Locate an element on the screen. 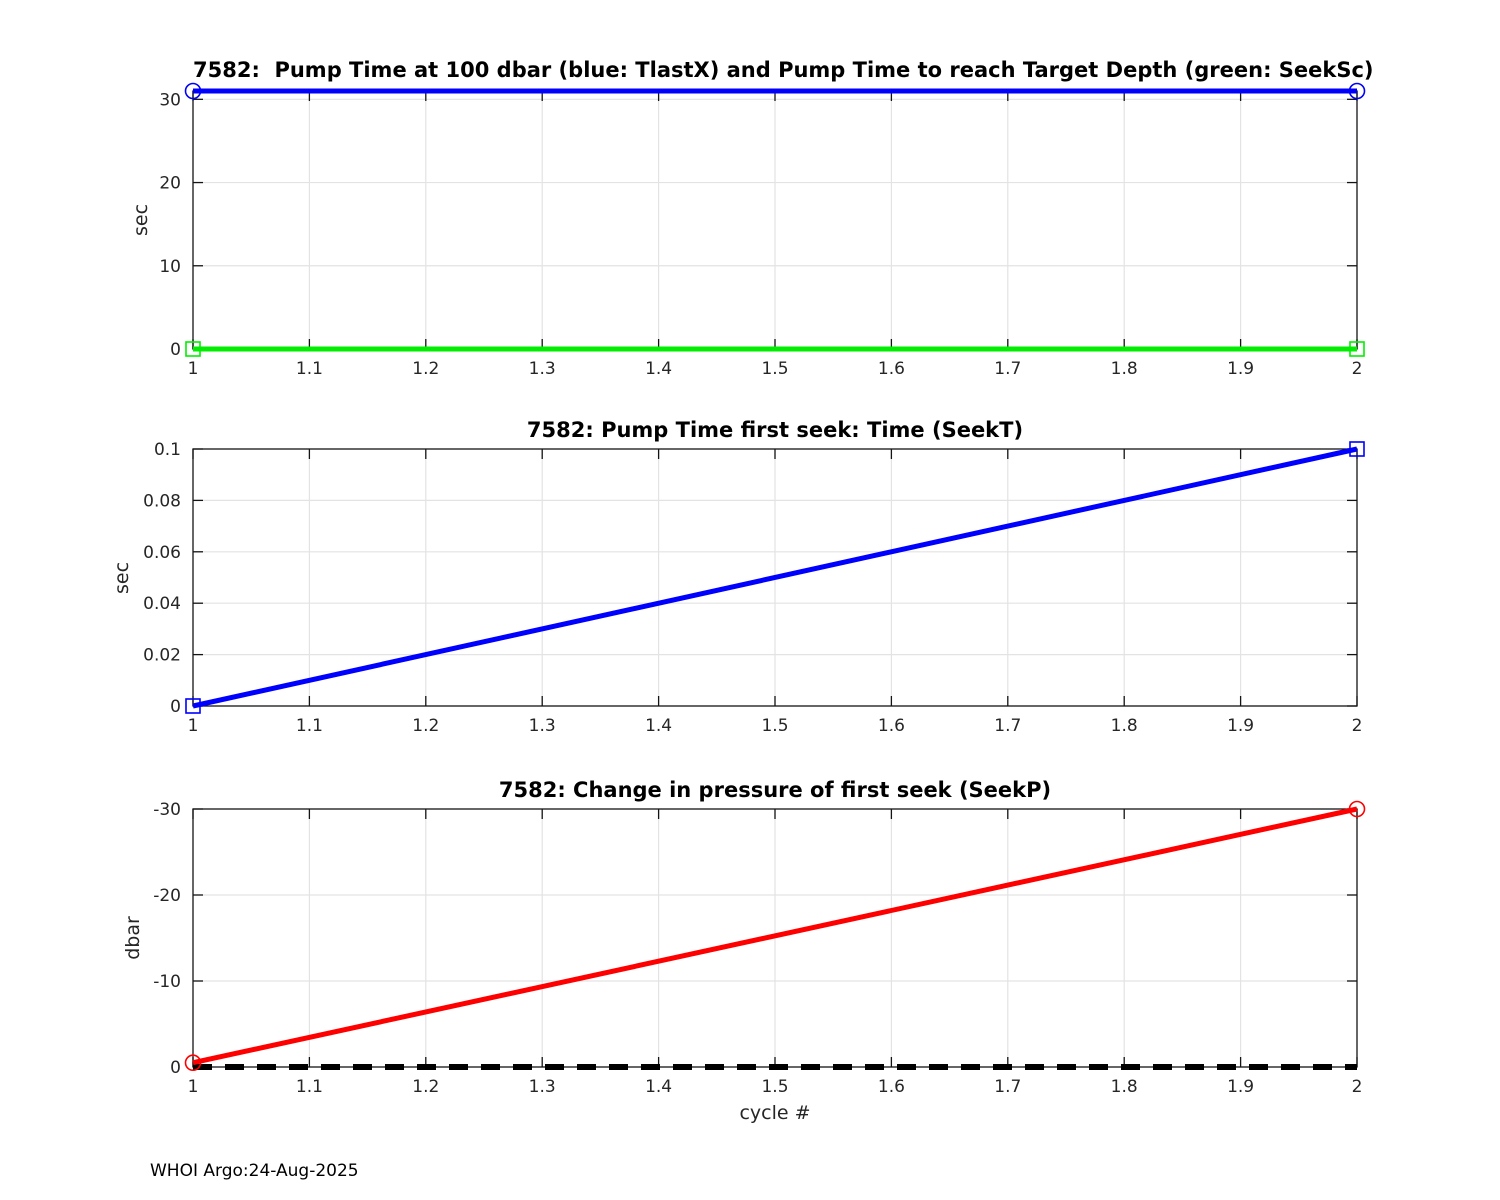 This screenshot has height=1200, width=1500. y-tick-label: 0.02 is located at coordinates (162, 656).